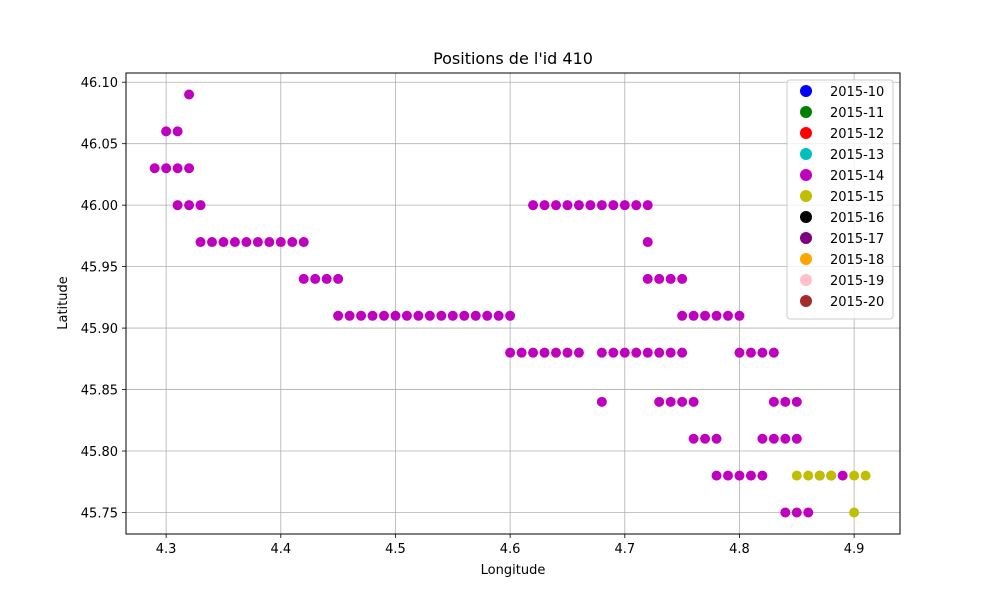 The width and height of the screenshot is (1000, 600). I want to click on legend-label: 2015-20, so click(857, 302).